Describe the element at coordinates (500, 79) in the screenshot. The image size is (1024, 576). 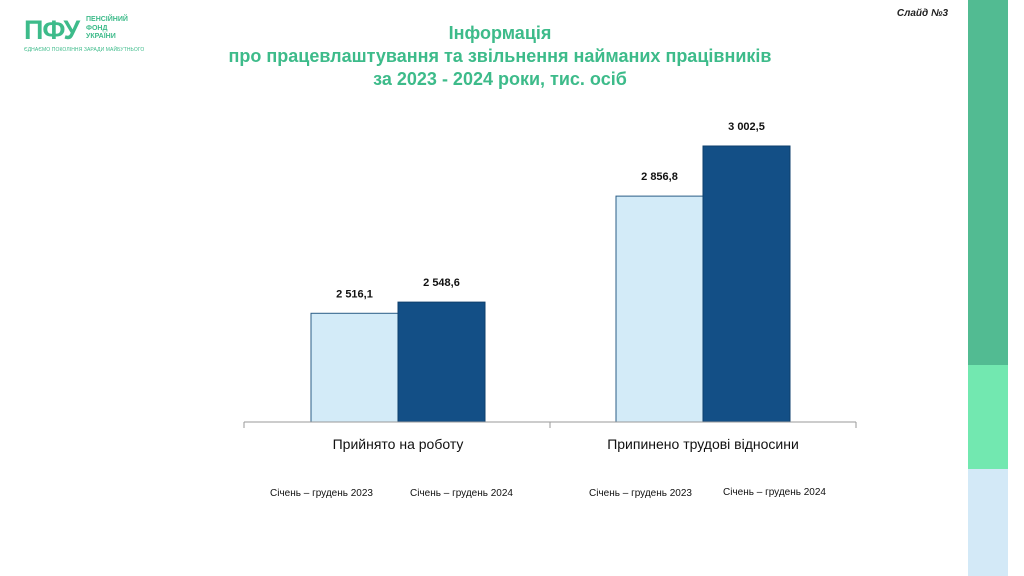
I see `title-line-3: за 2023 - 2024 роки, тис. осіб` at that location.